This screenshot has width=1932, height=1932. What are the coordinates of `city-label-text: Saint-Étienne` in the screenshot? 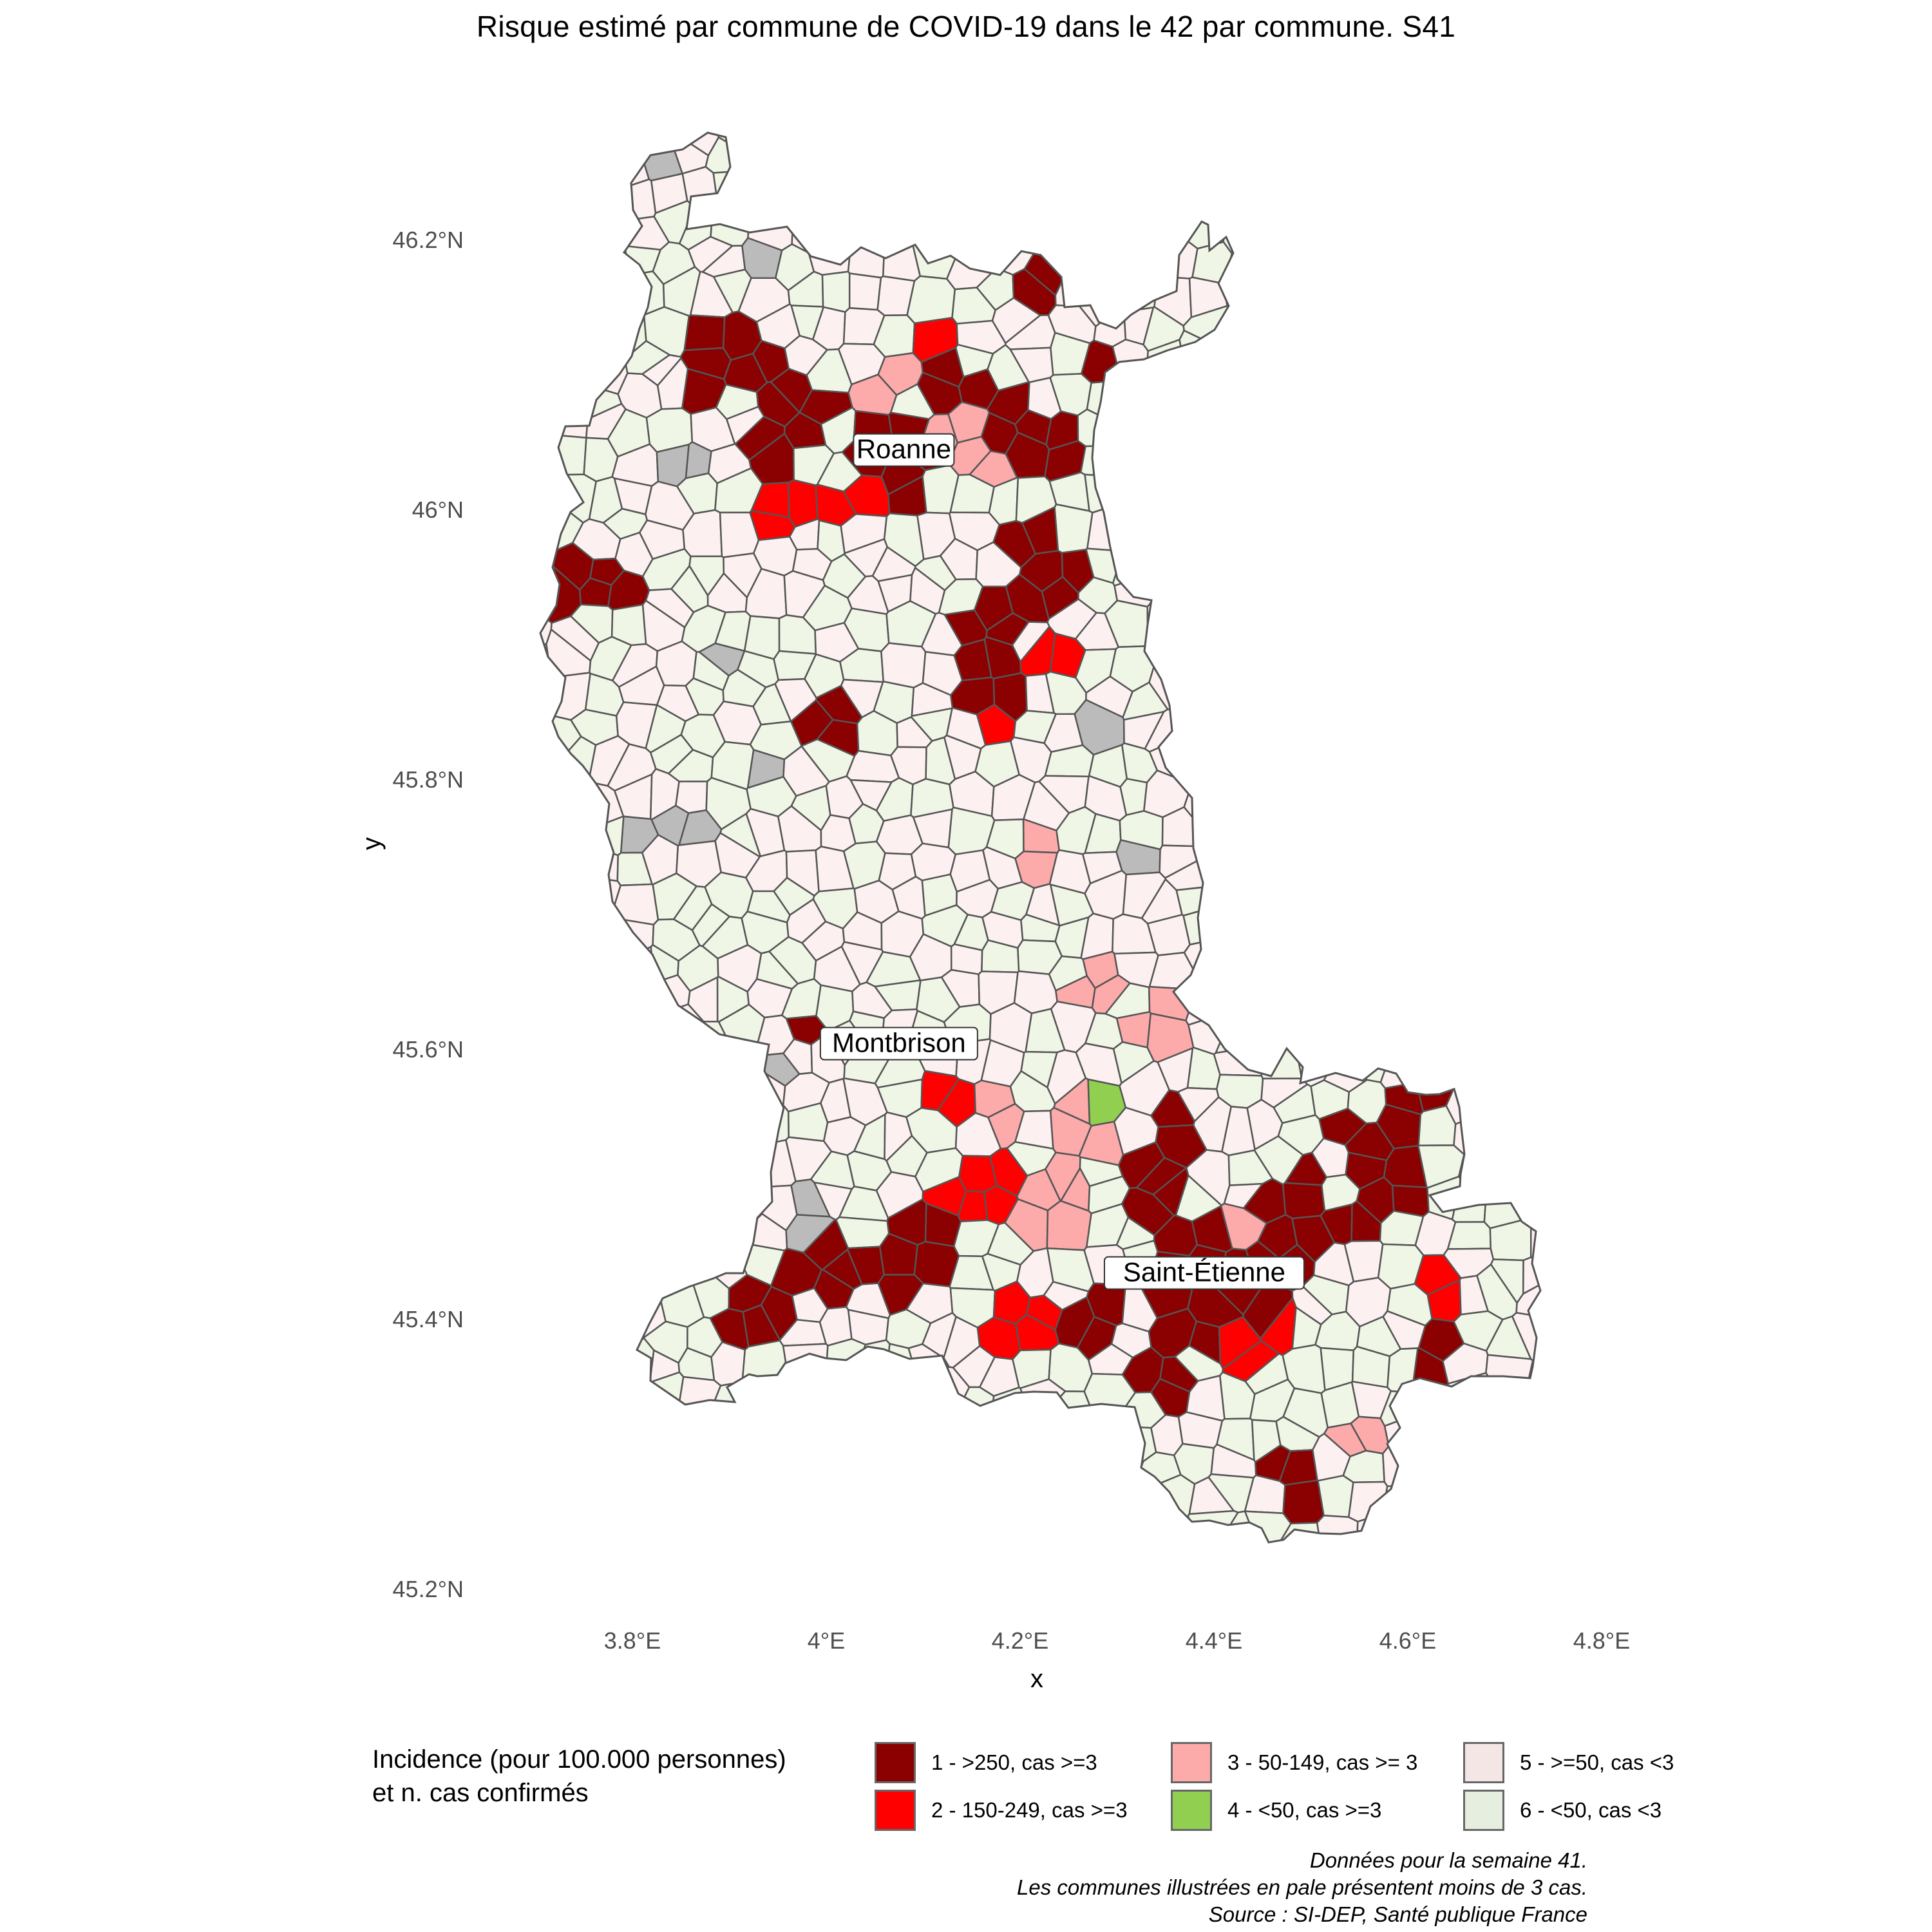 It's located at (1204, 1272).